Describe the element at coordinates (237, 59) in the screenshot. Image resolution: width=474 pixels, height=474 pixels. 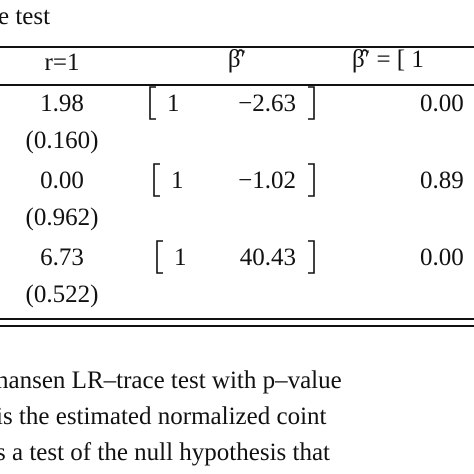
I see `header-cell: β̂′` at that location.